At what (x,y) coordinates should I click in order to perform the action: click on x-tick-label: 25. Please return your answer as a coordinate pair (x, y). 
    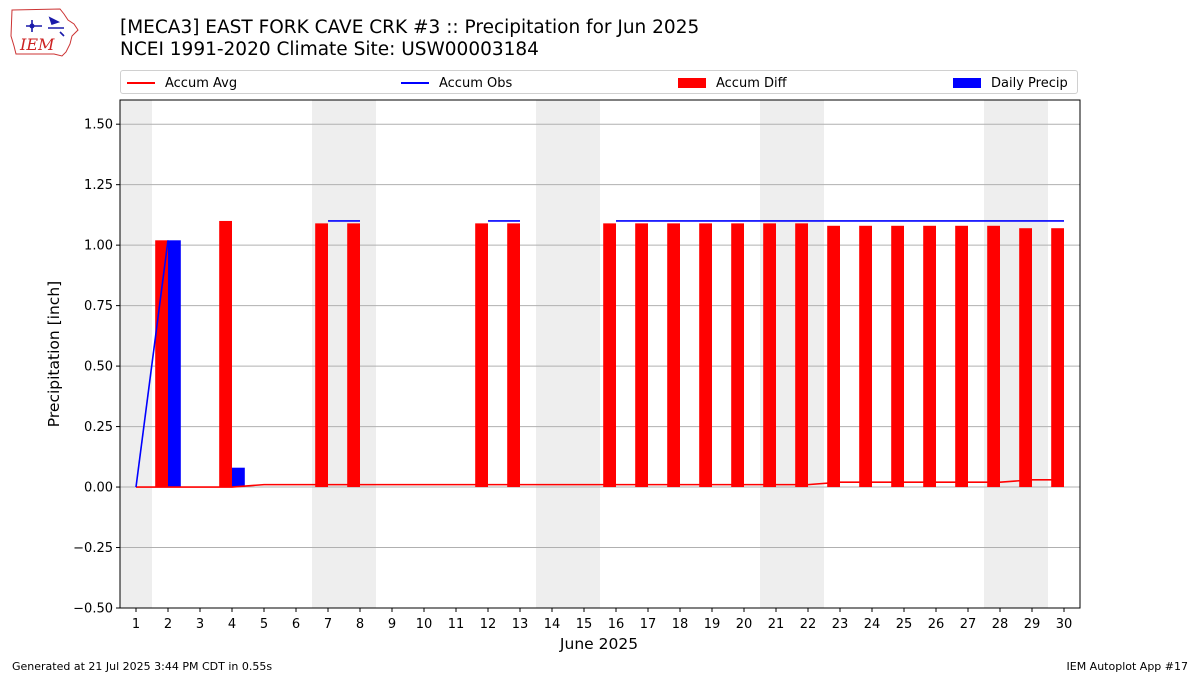
    Looking at the image, I should click on (904, 624).